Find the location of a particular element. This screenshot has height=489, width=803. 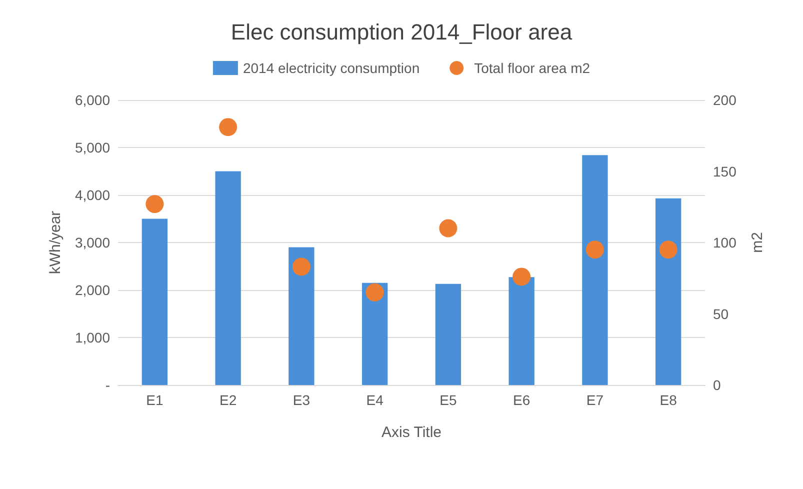

y-tick-label: 4,000 is located at coordinates (92, 195).